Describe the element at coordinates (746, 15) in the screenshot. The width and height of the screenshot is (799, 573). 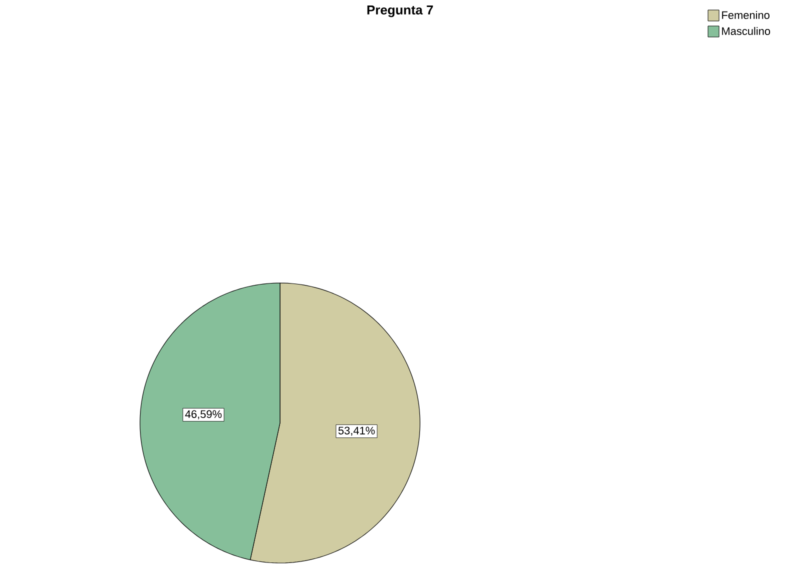
I see `legend-label: Femenino` at that location.